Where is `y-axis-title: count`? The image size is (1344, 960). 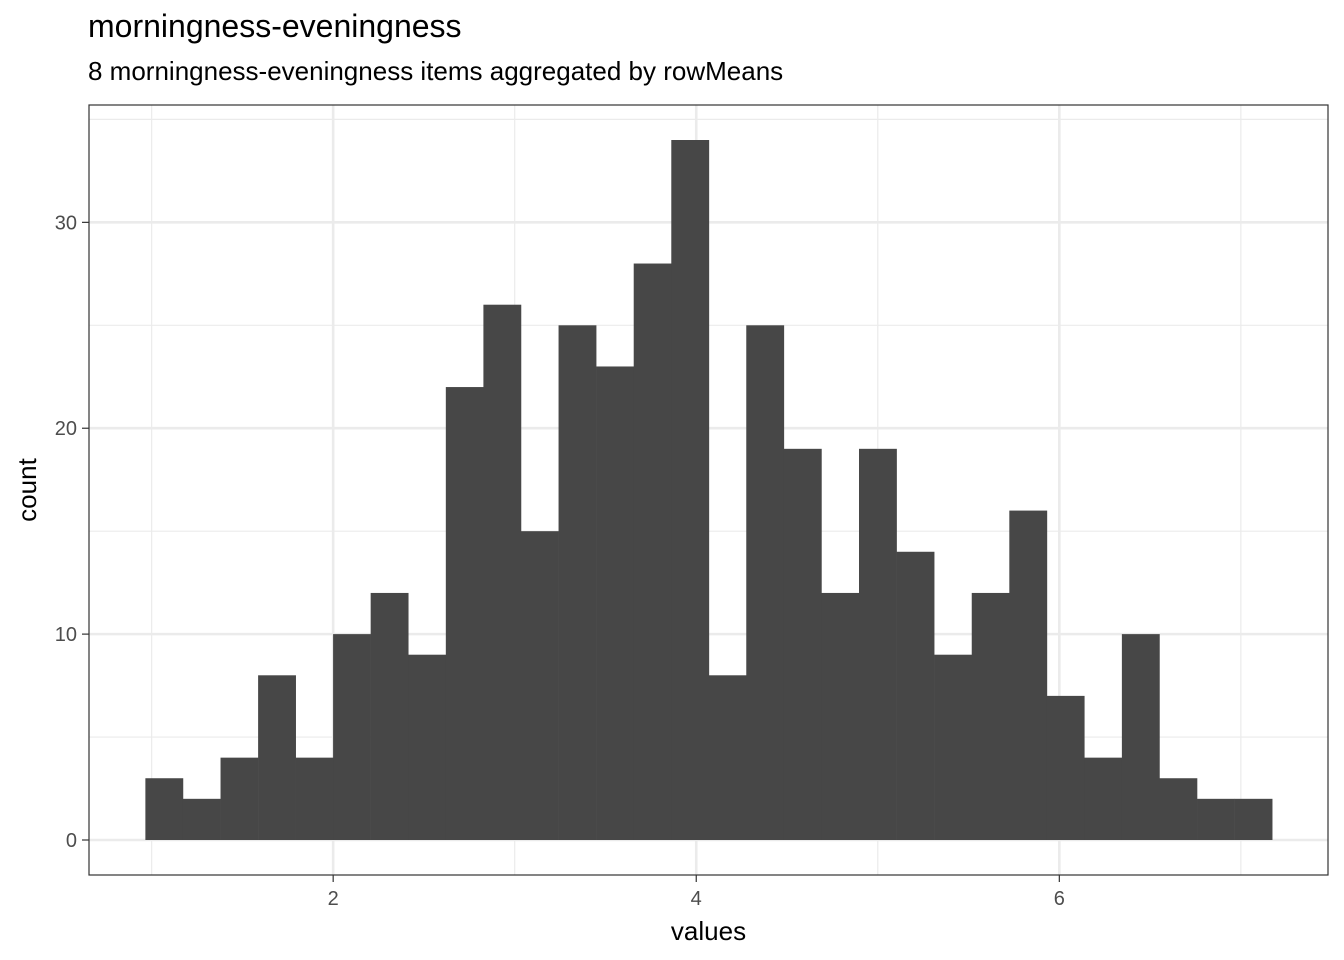 y-axis-title: count is located at coordinates (27, 489).